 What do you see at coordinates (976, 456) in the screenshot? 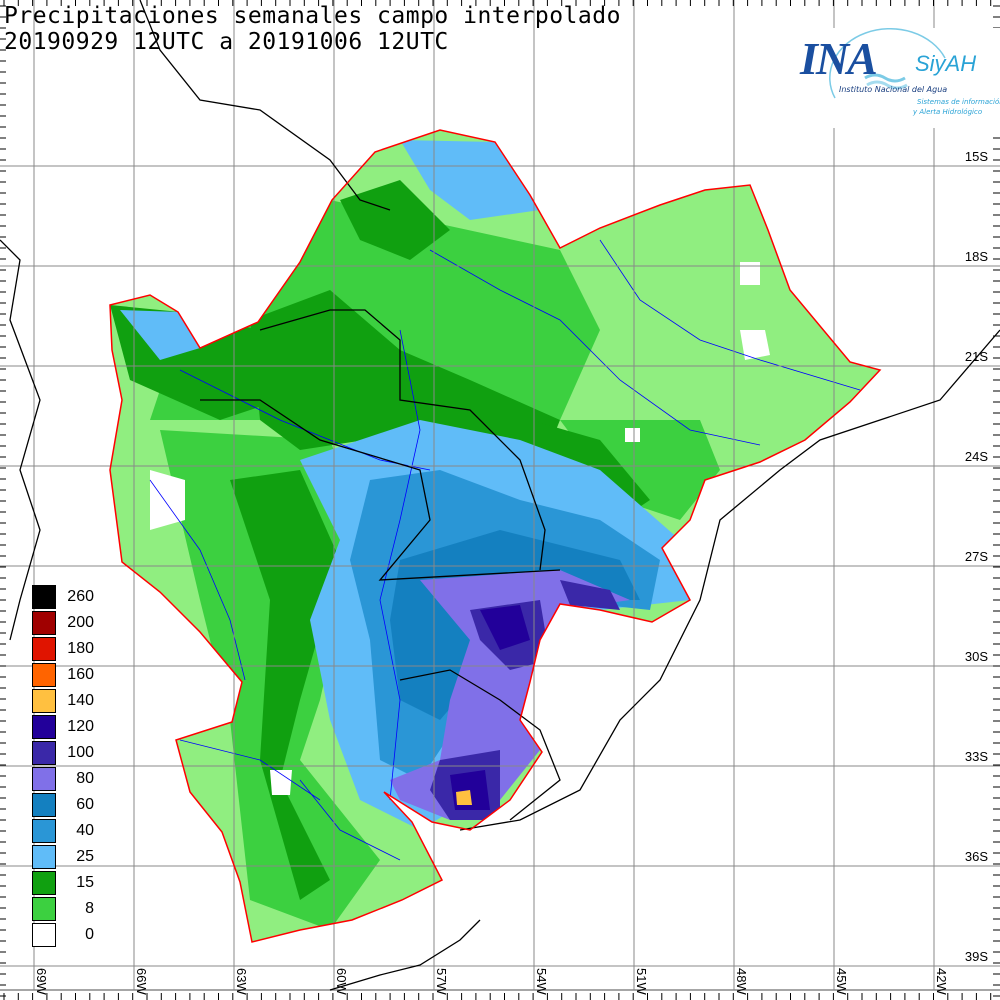
I see `latitude-label: 24S` at bounding box center [976, 456].